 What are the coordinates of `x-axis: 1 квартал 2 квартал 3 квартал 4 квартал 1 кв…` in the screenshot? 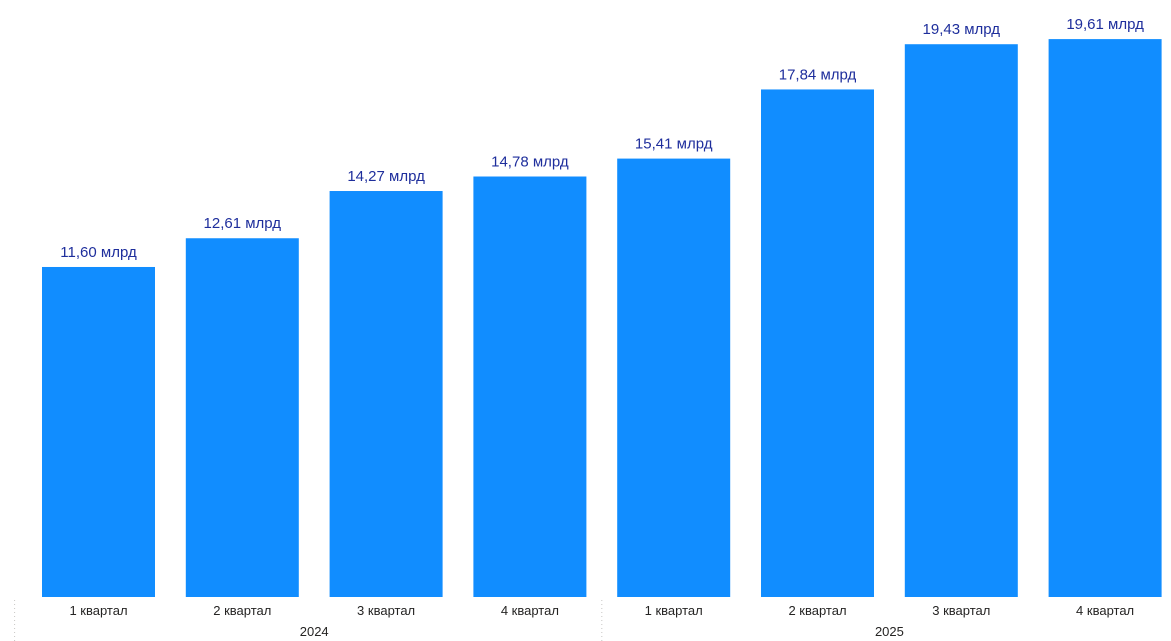 It's located at (574, 620).